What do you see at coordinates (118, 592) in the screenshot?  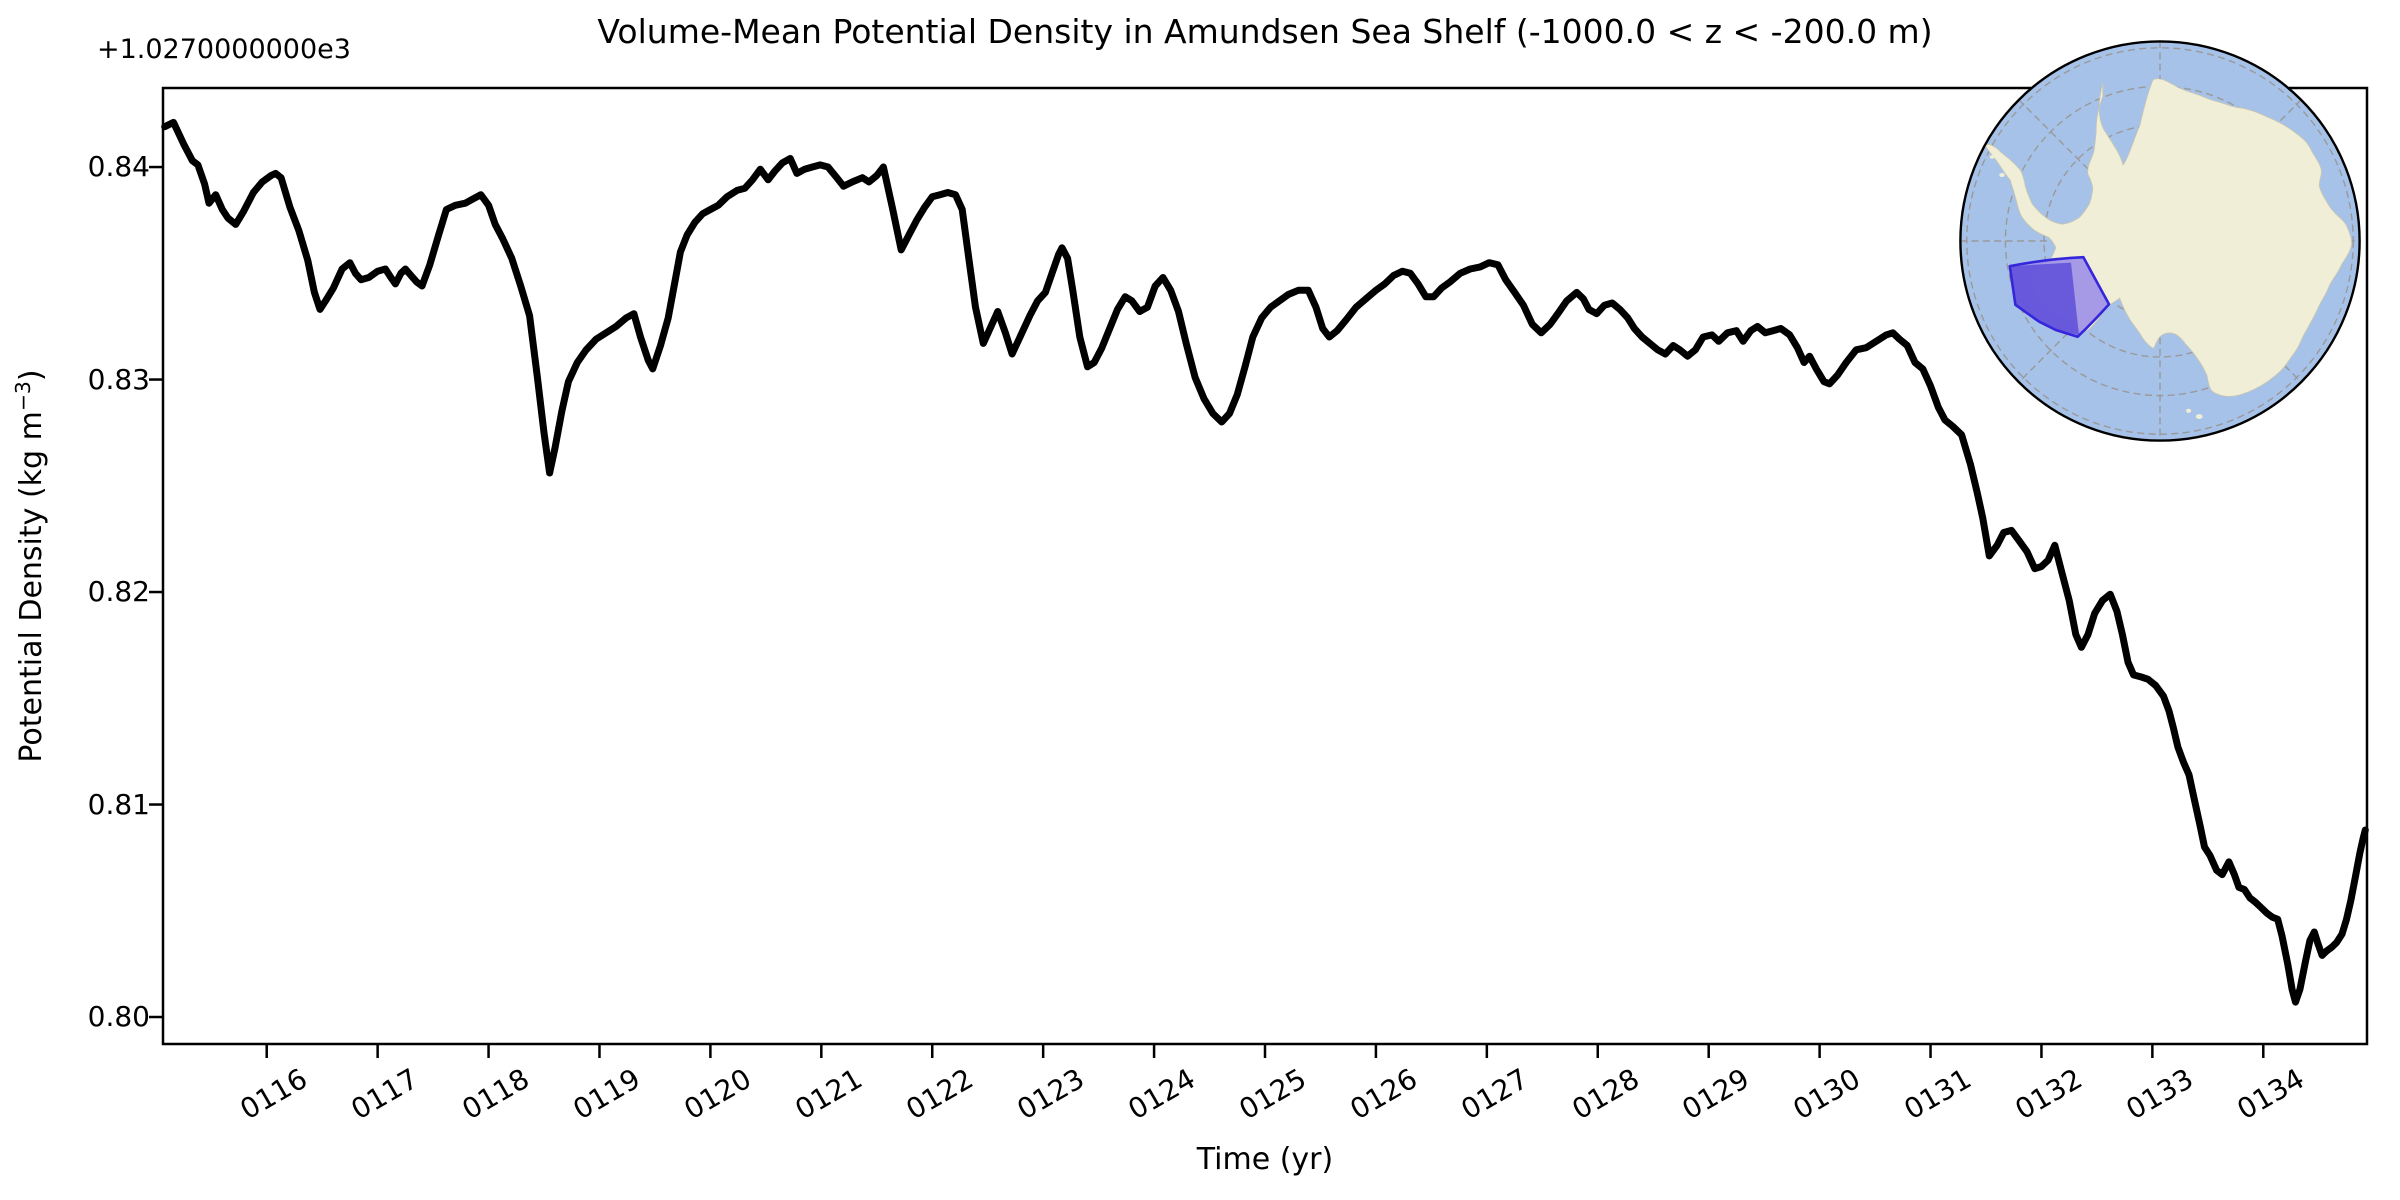 I see `y-tick-label: 0.82` at bounding box center [118, 592].